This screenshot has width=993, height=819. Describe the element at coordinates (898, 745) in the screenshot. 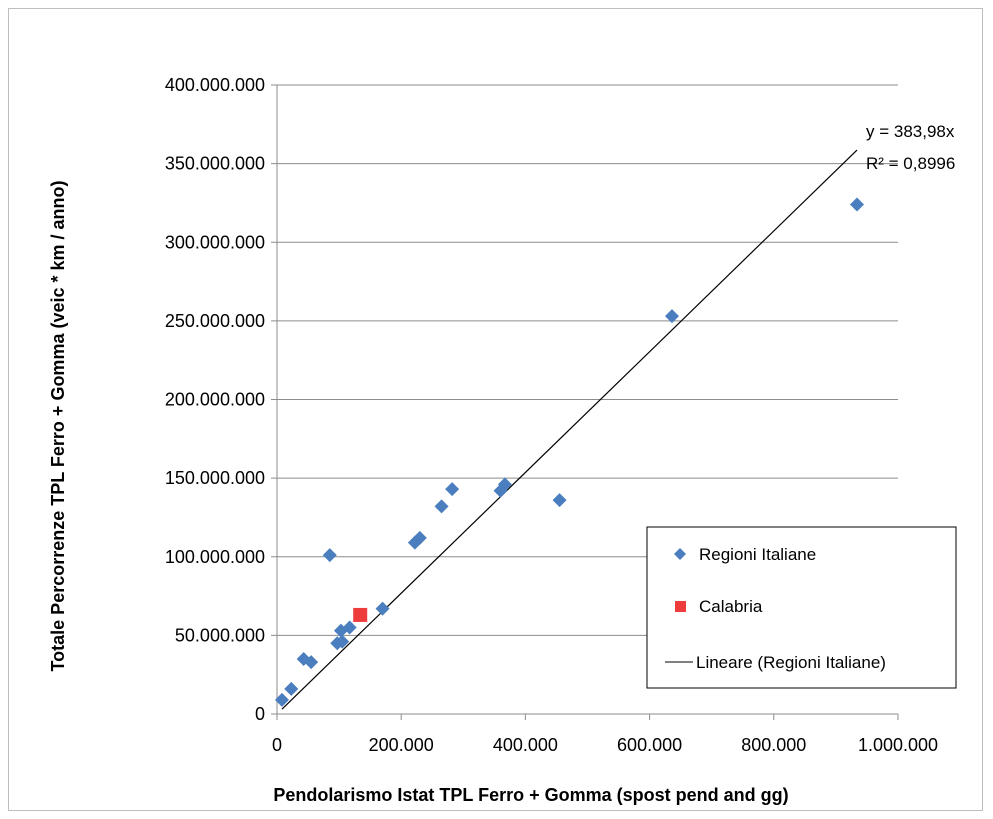

I see `x-tick-label: 1.000.000` at that location.